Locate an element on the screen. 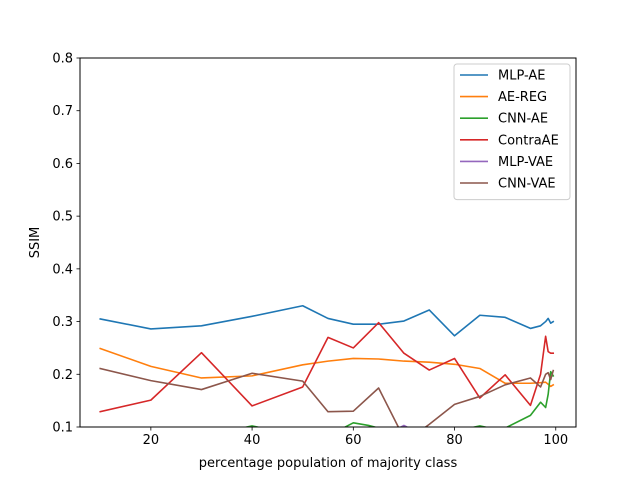  y-tick-label: 0.7 is located at coordinates (62, 111).